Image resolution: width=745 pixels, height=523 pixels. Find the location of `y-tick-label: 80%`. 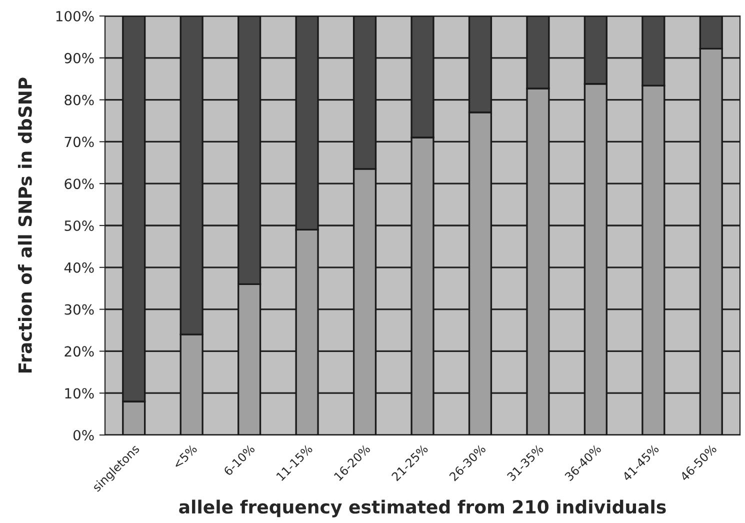

y-tick-label: 80% is located at coordinates (79, 100).